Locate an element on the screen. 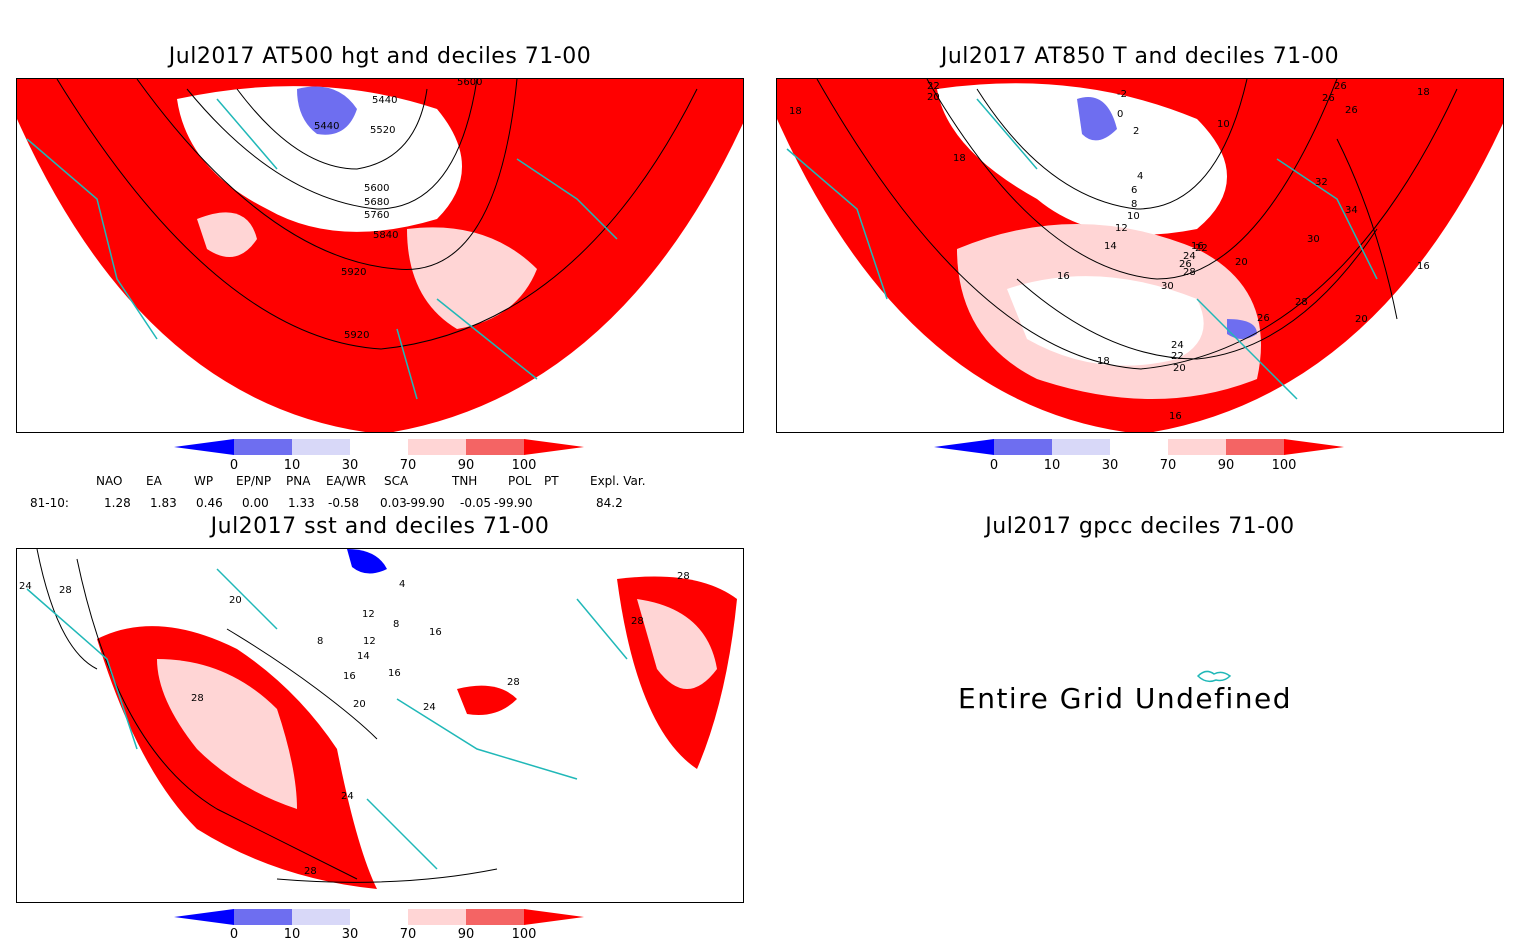  index-value-tnh: -99.90 is located at coordinates (425, 503).